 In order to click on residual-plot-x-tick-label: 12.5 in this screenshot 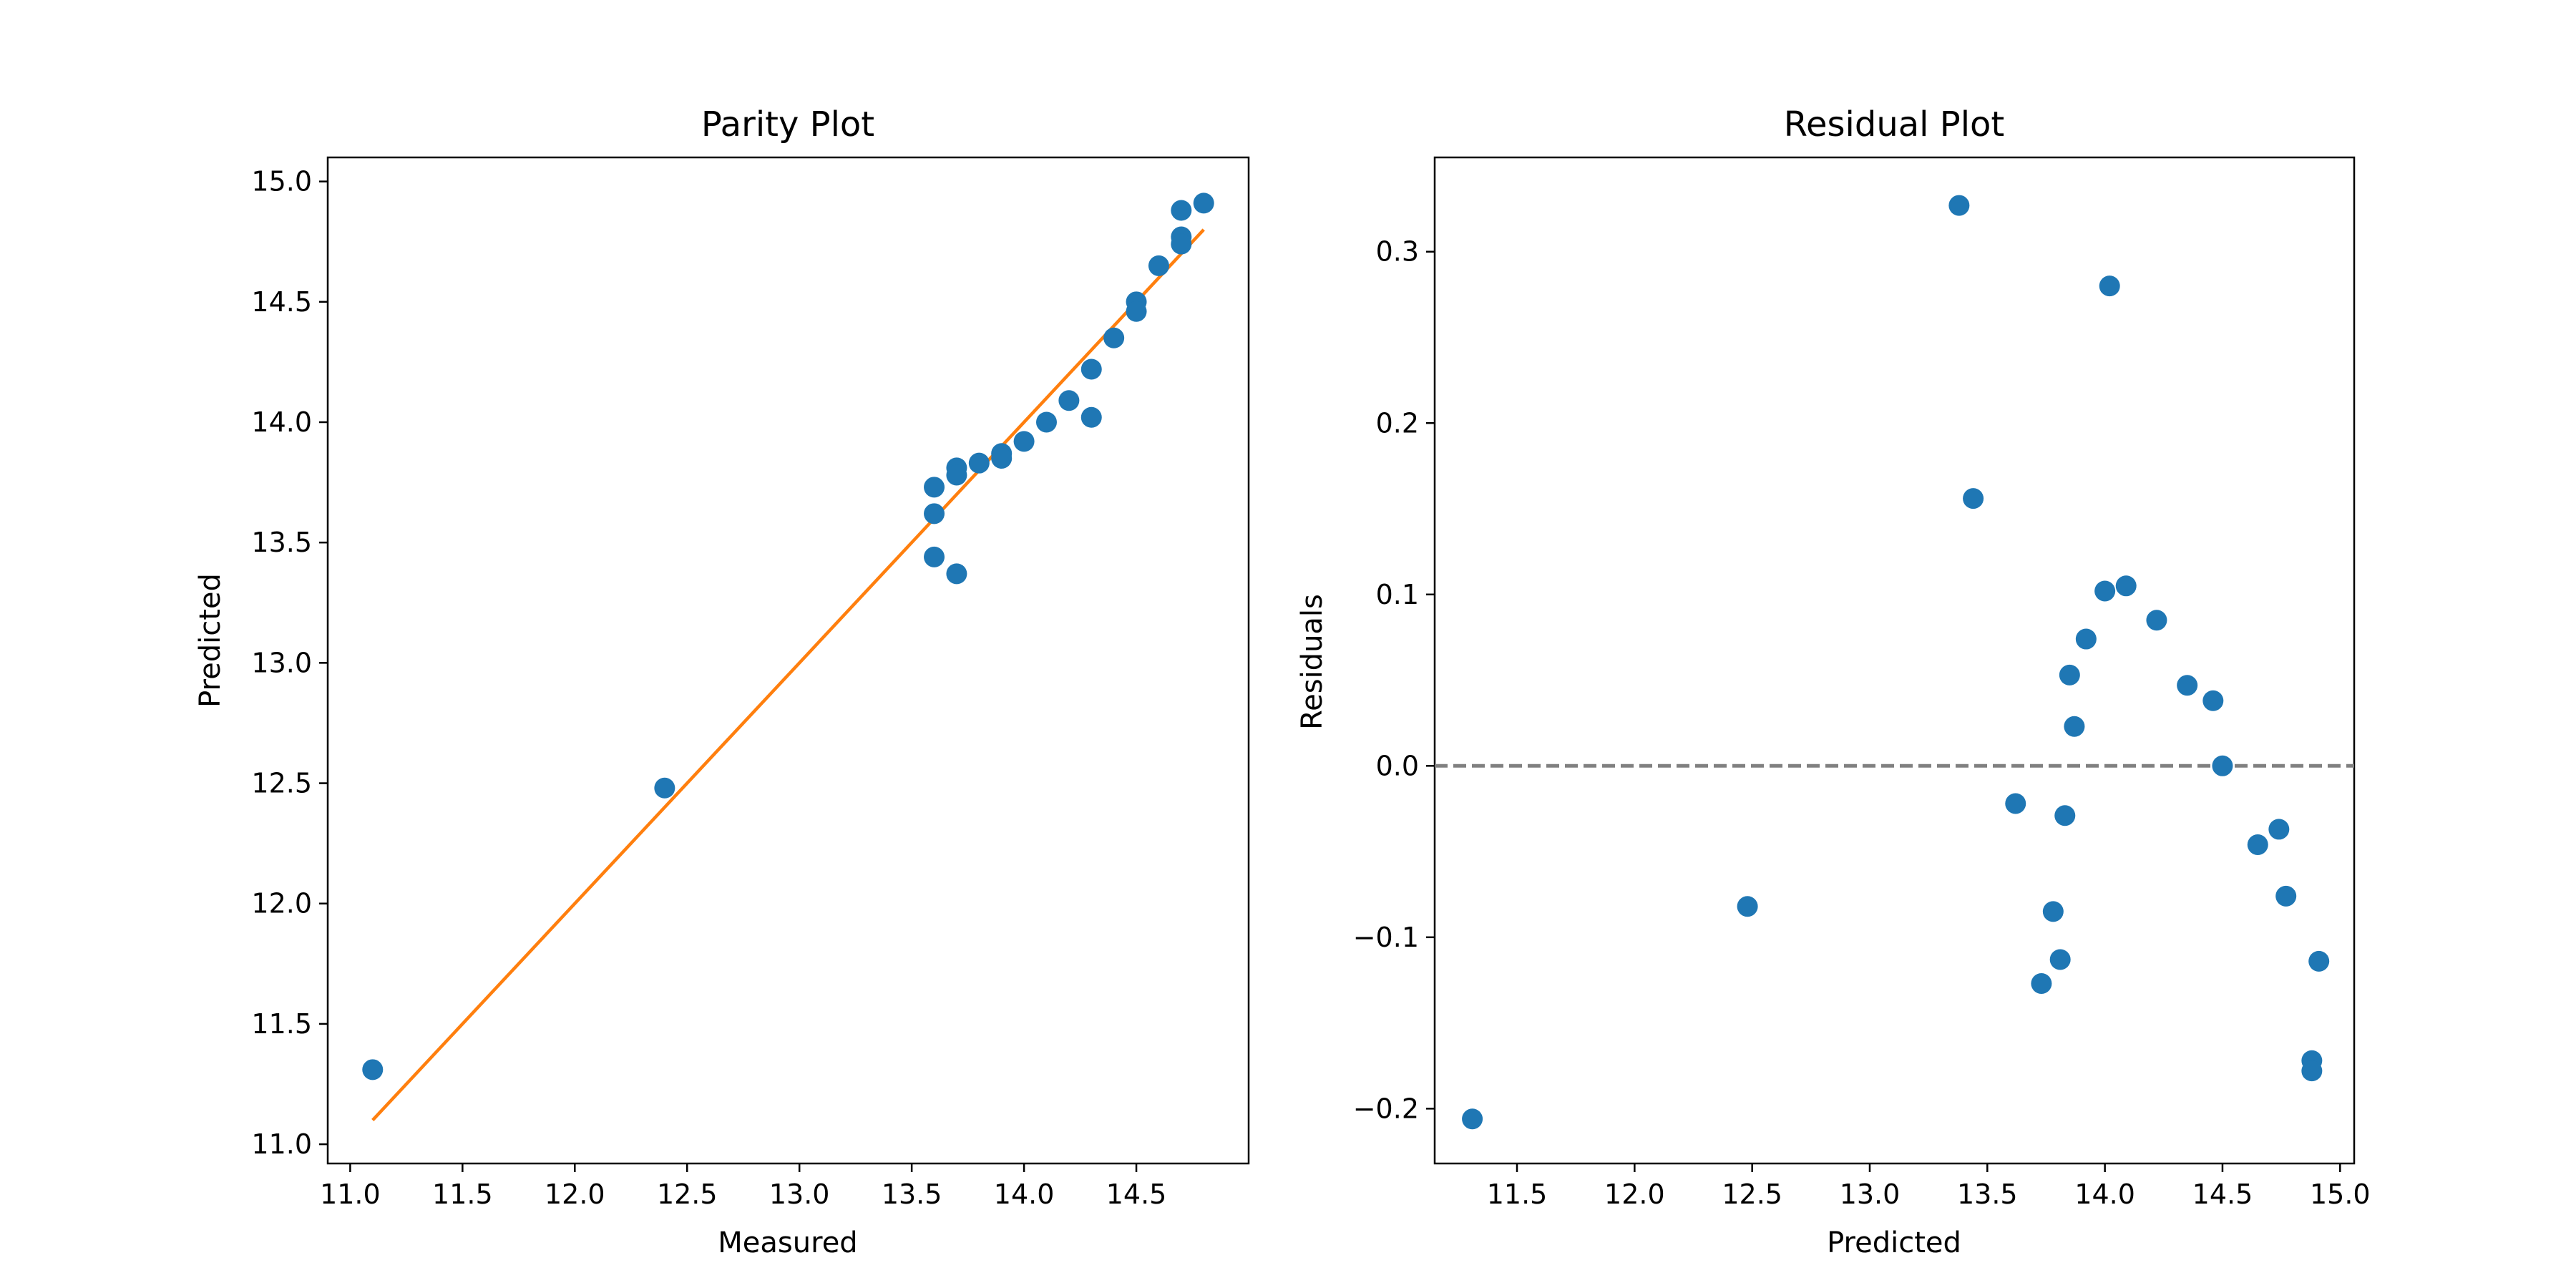, I will do `click(1752, 1194)`.